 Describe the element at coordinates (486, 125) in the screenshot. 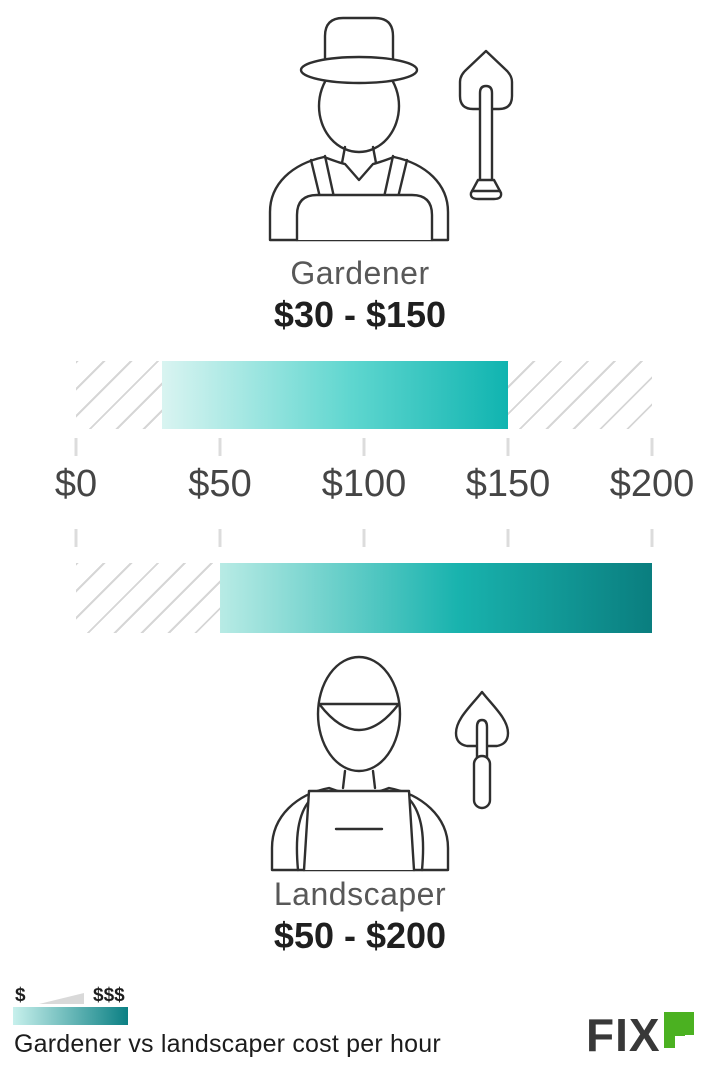

I see `shovel-icon` at that location.